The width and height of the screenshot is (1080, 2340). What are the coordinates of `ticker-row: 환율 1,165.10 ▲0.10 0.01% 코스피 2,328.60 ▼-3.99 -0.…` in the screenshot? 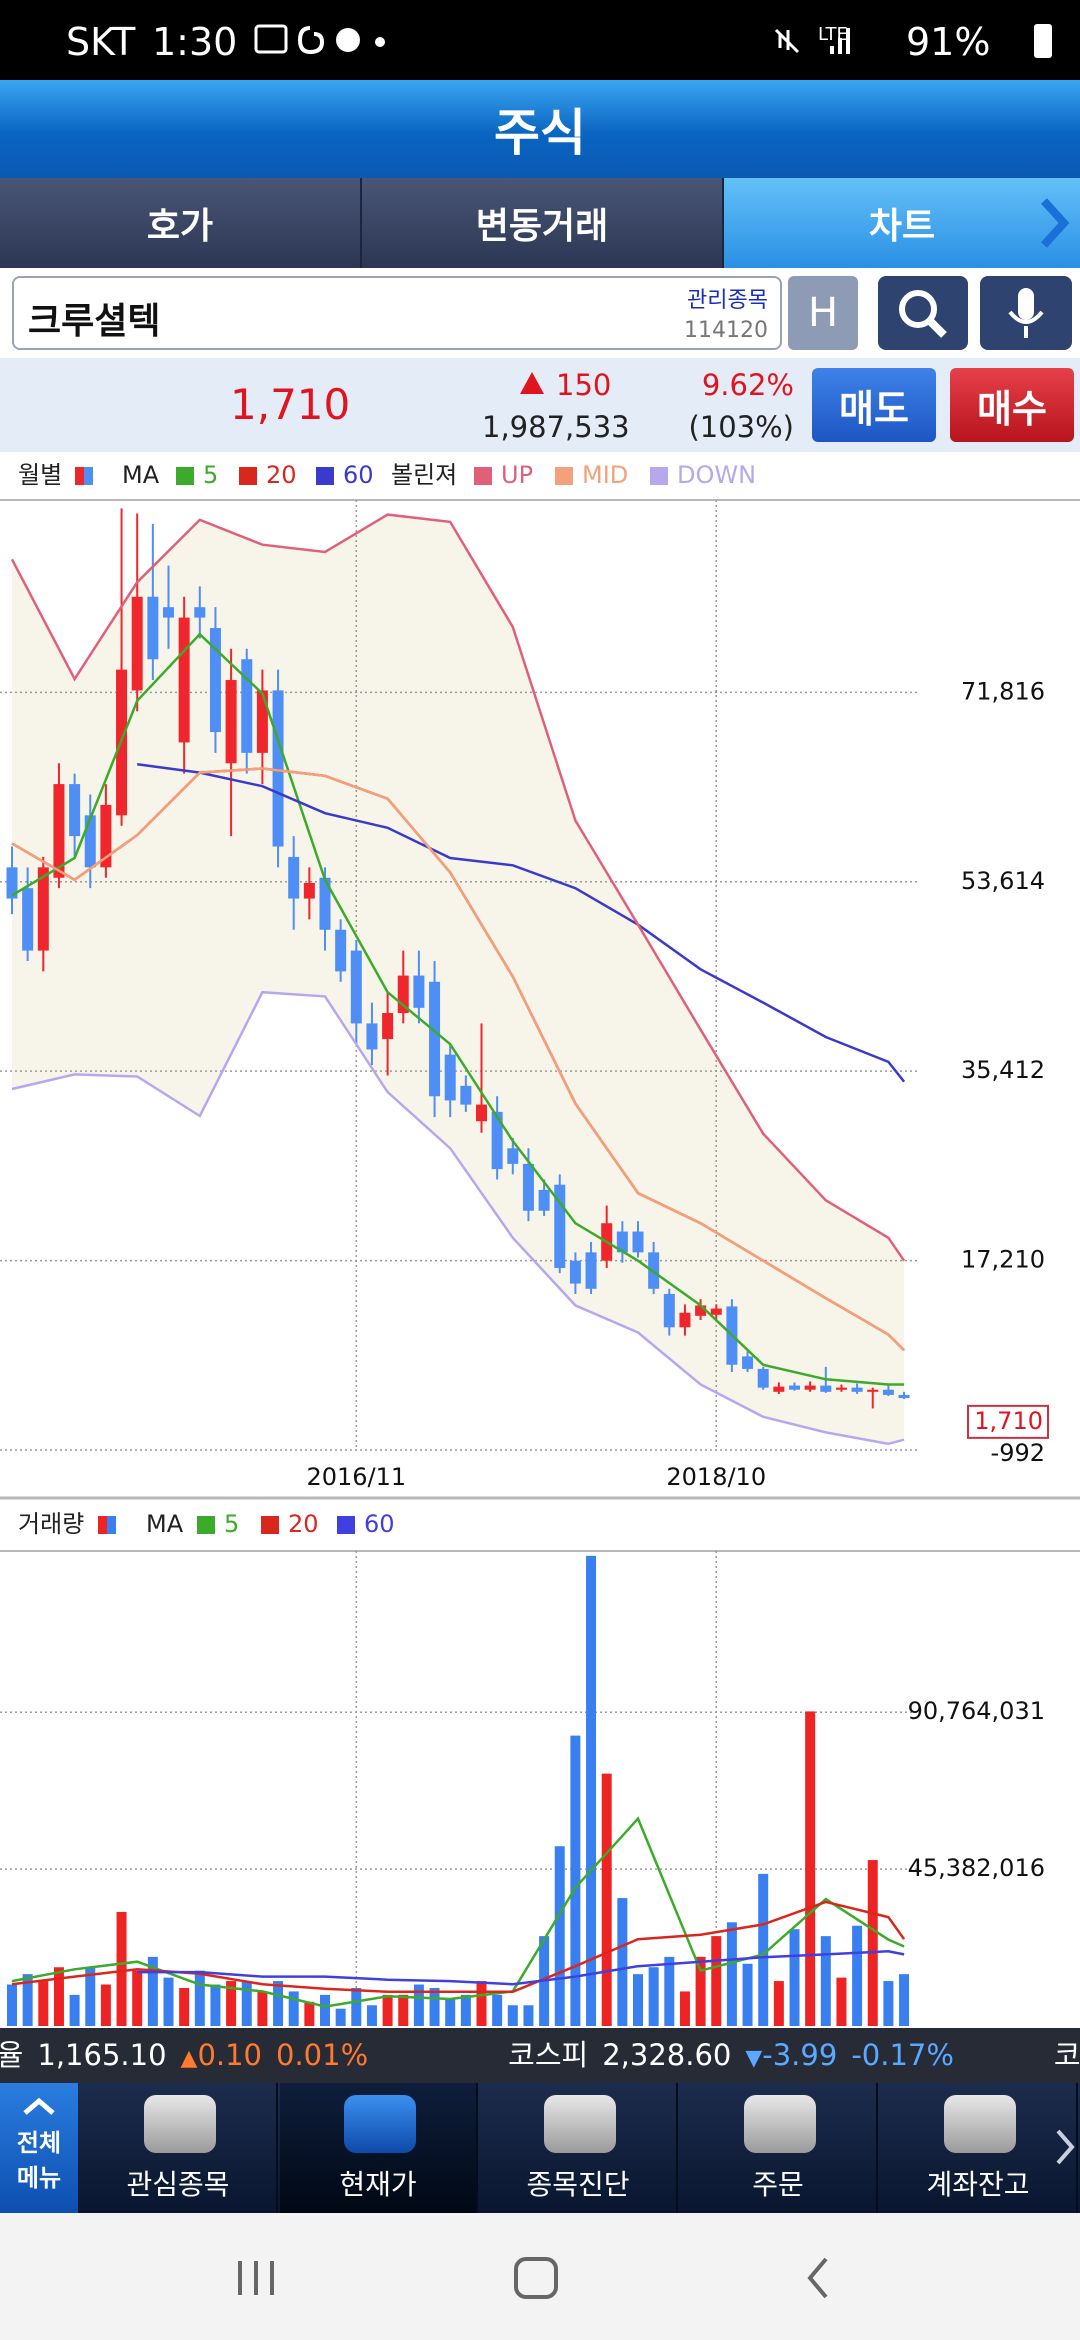 It's located at (540, 2055).